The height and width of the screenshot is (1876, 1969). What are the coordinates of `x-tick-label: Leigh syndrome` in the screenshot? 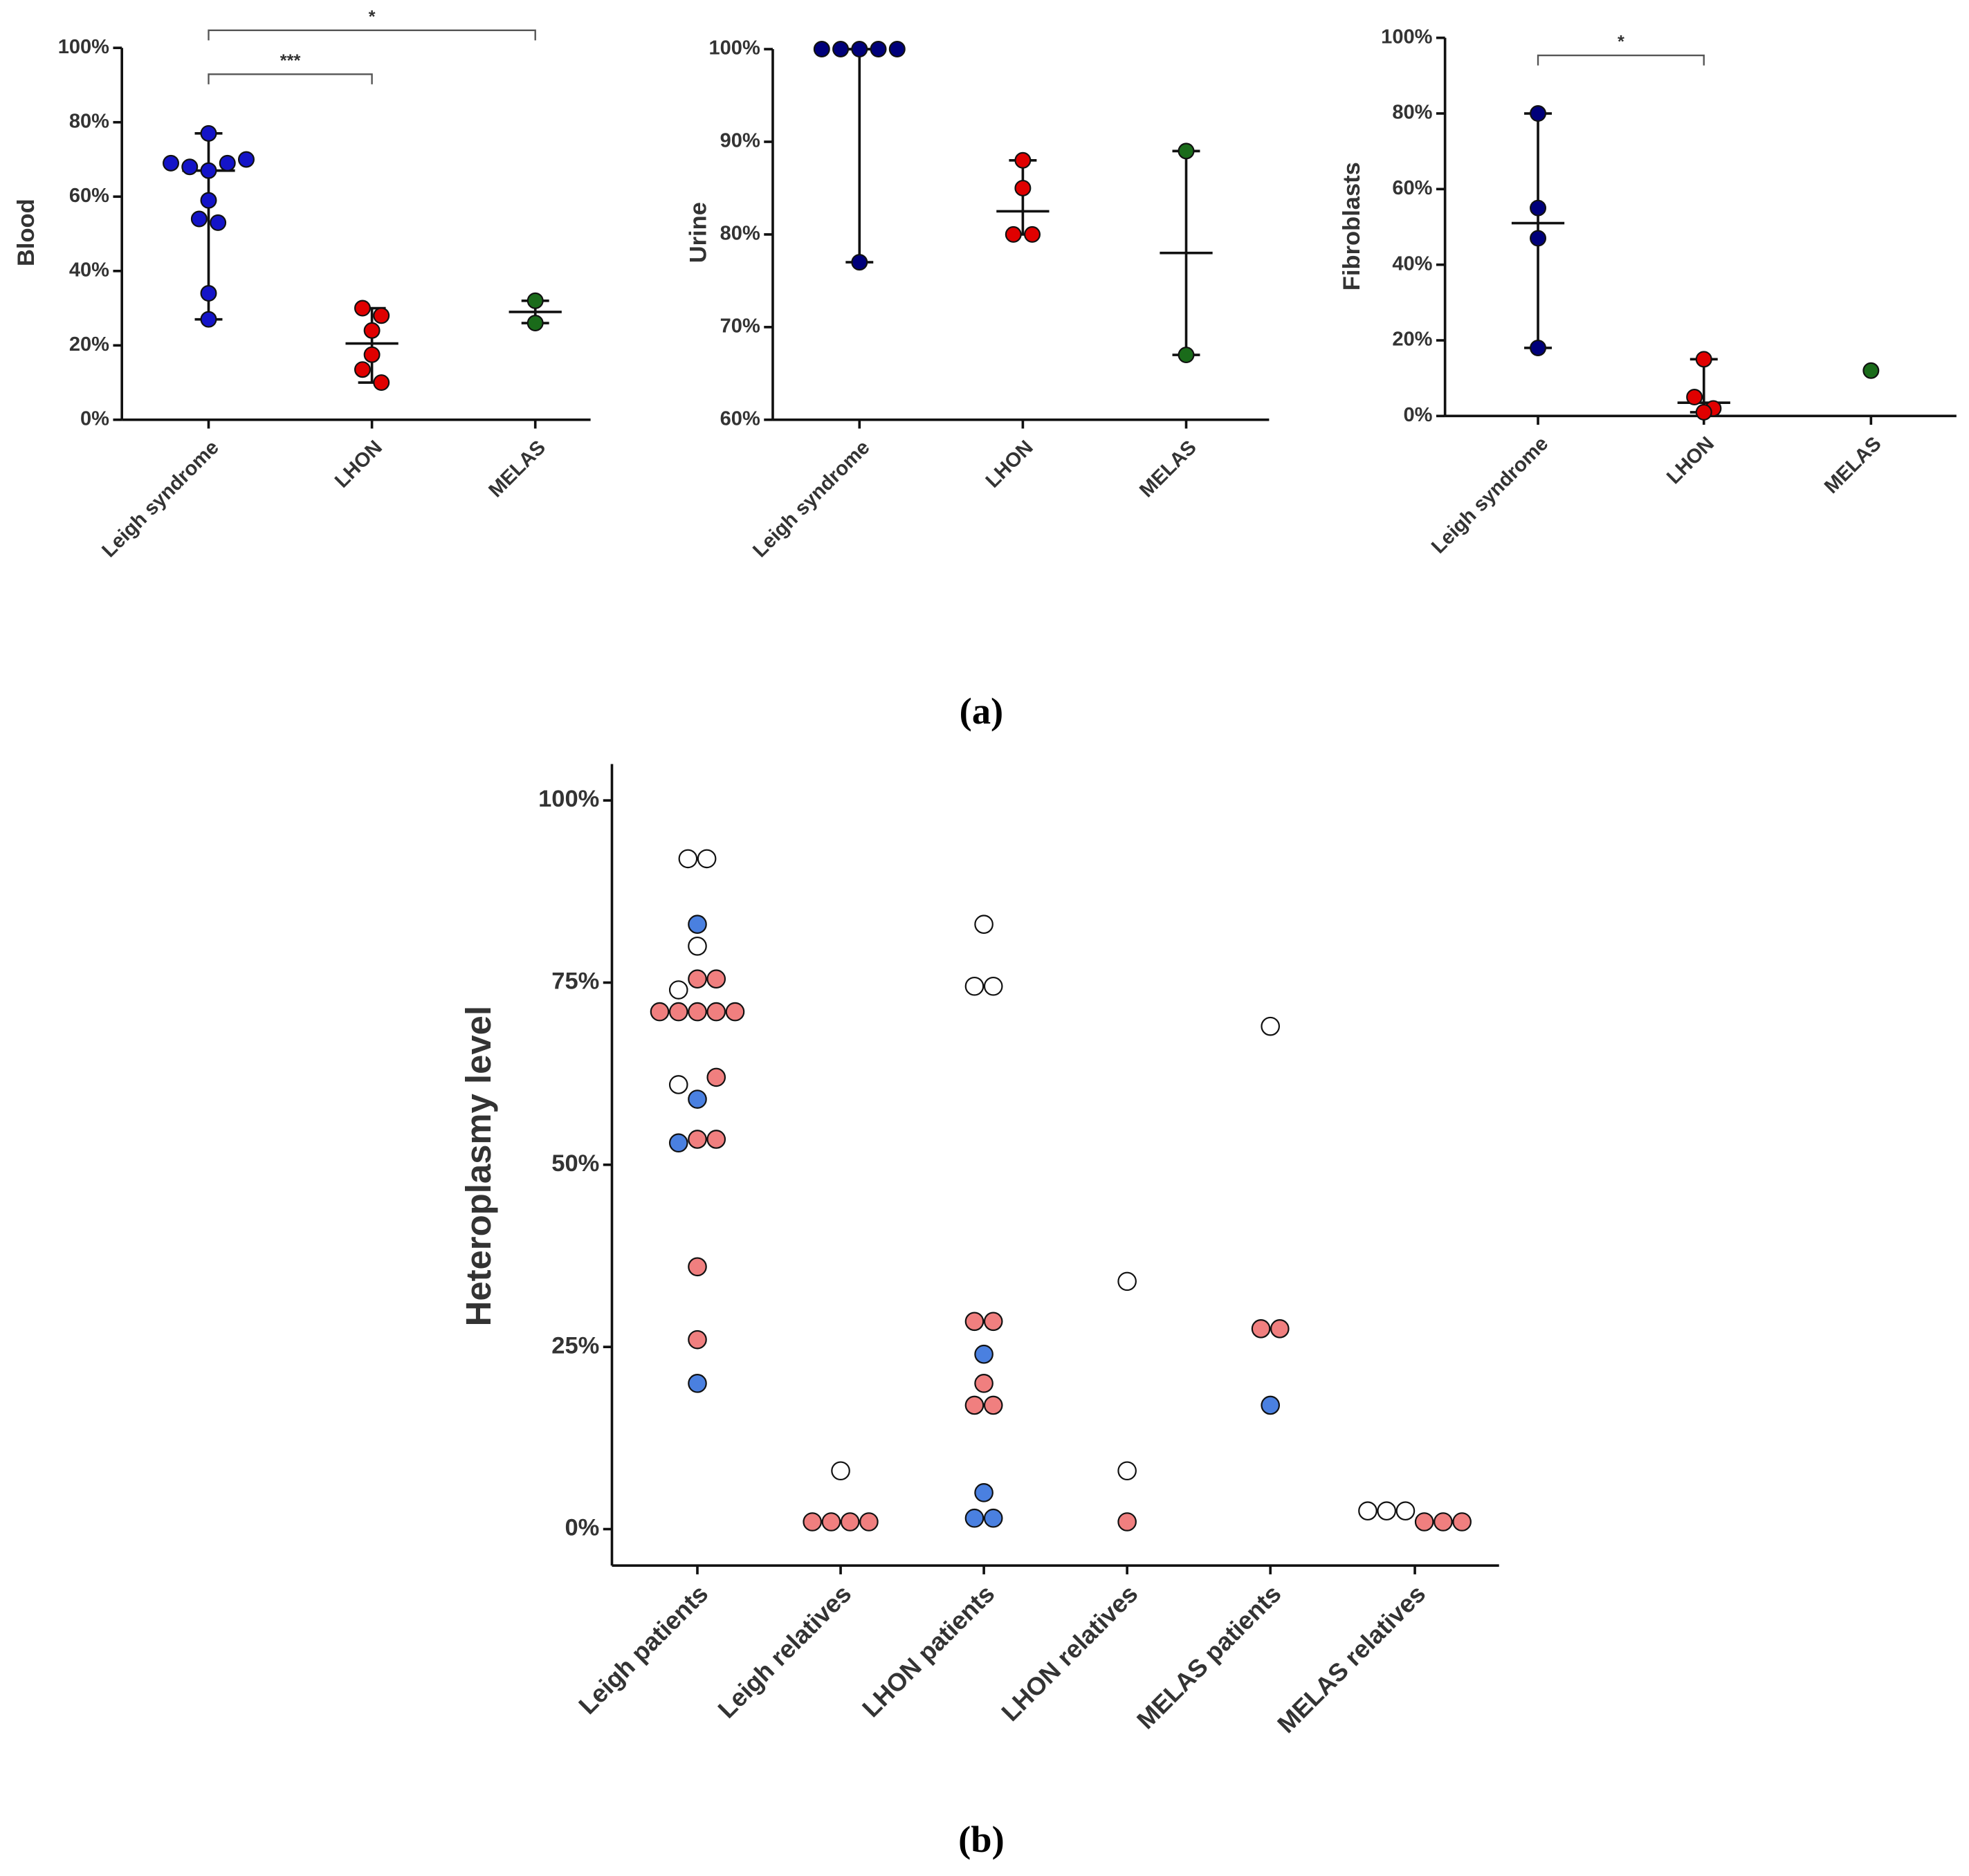 It's located at (160, 499).